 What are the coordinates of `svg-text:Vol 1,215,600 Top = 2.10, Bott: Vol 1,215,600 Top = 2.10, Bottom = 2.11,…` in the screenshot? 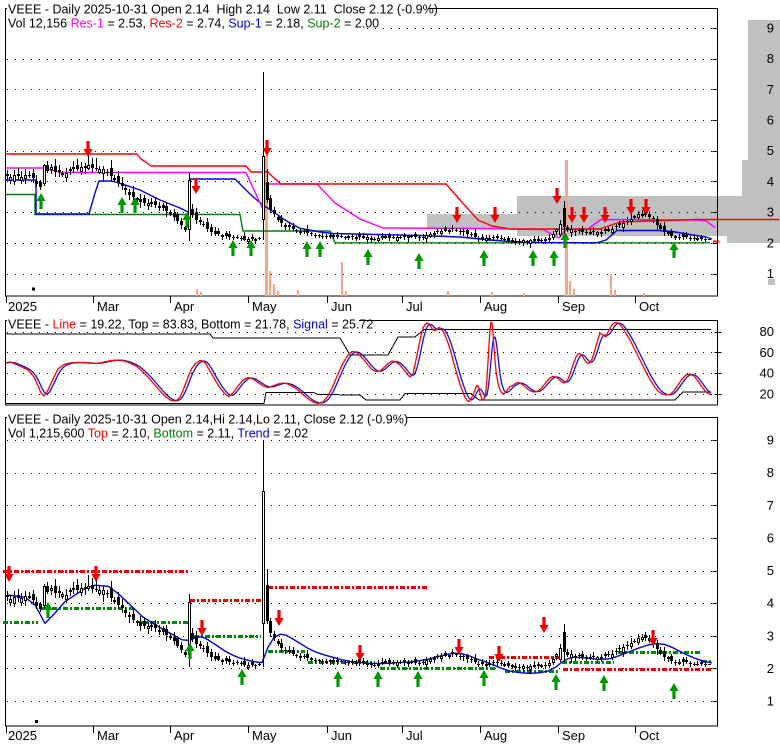 It's located at (158, 434).